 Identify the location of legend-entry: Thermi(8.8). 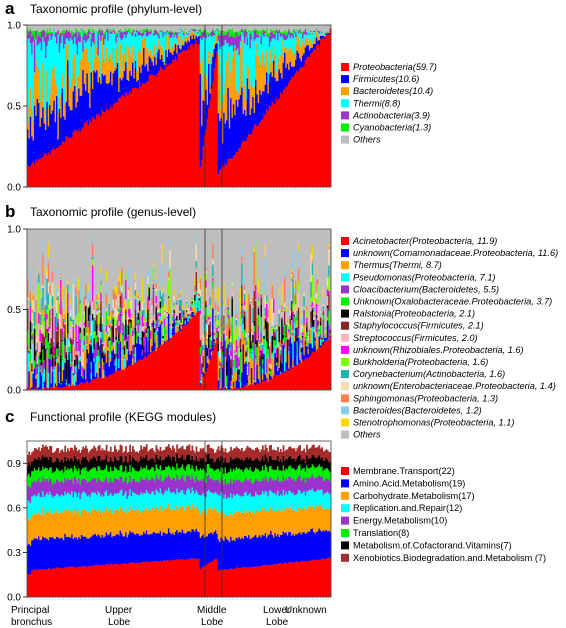
(376, 103).